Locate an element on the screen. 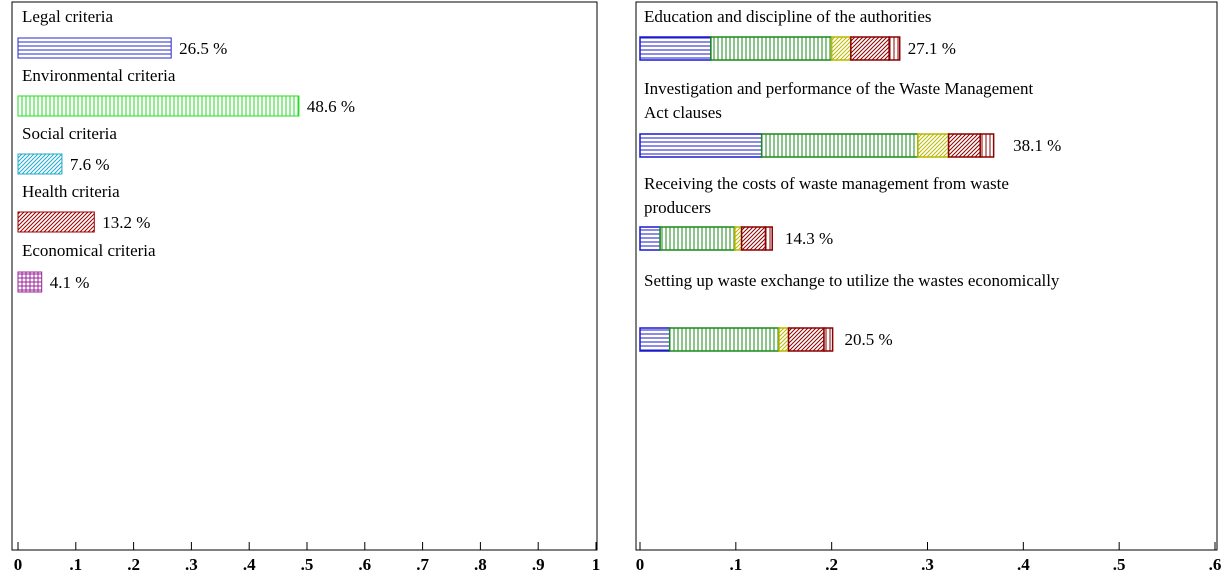 This screenshot has height=579, width=1225. value-label: 27.1 % is located at coordinates (932, 48).